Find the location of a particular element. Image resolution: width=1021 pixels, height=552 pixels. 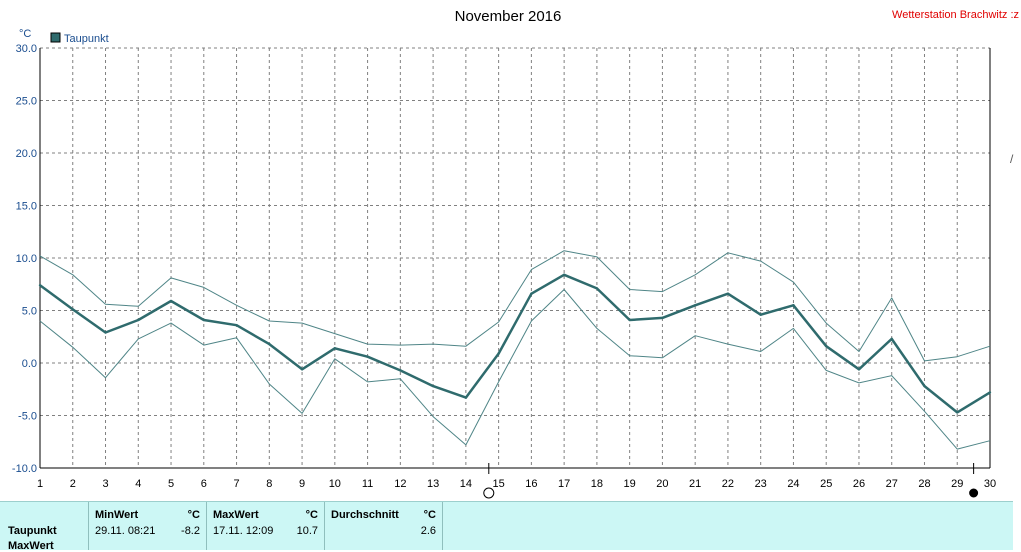

legend-label: Taupunkt is located at coordinates (86, 39).